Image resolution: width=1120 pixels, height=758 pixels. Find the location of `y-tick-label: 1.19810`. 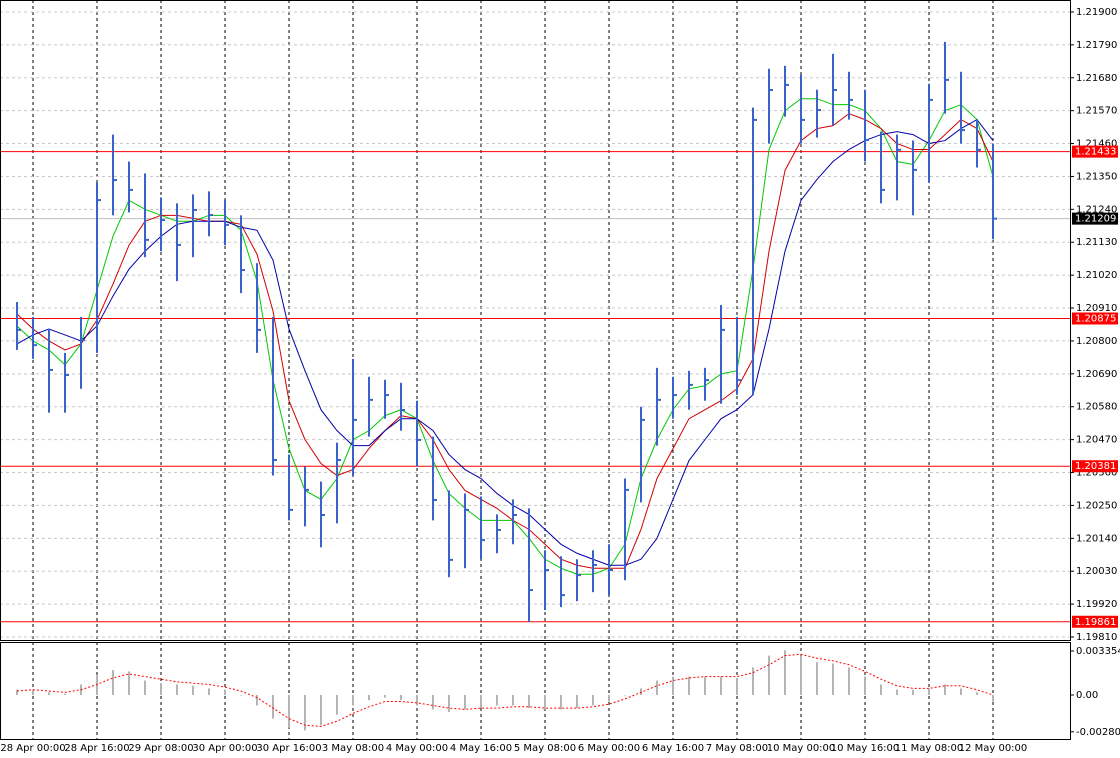

y-tick-label: 1.19810 is located at coordinates (1096, 637).